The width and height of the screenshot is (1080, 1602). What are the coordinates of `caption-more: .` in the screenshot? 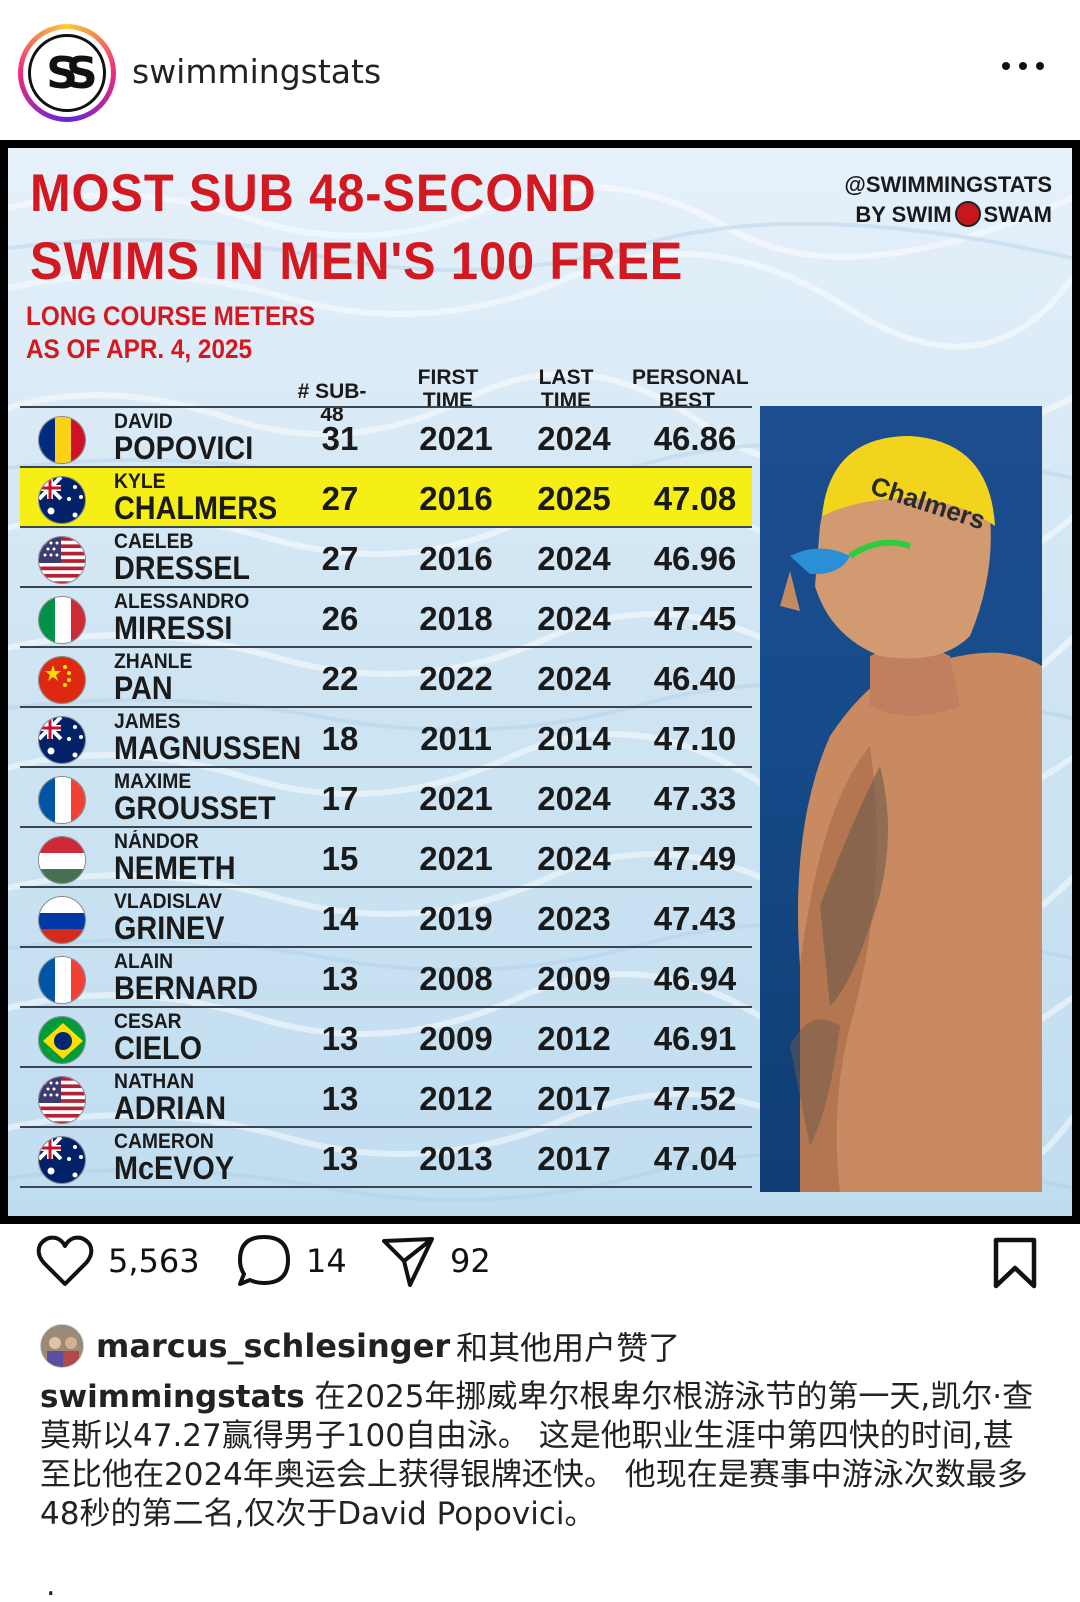 It's located at (51, 1585).